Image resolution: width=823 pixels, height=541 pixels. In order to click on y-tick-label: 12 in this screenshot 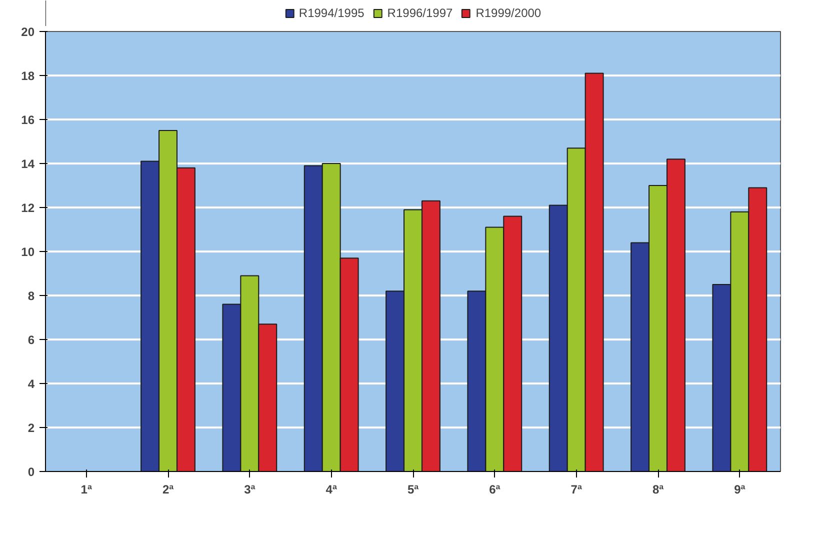, I will do `click(28, 208)`.